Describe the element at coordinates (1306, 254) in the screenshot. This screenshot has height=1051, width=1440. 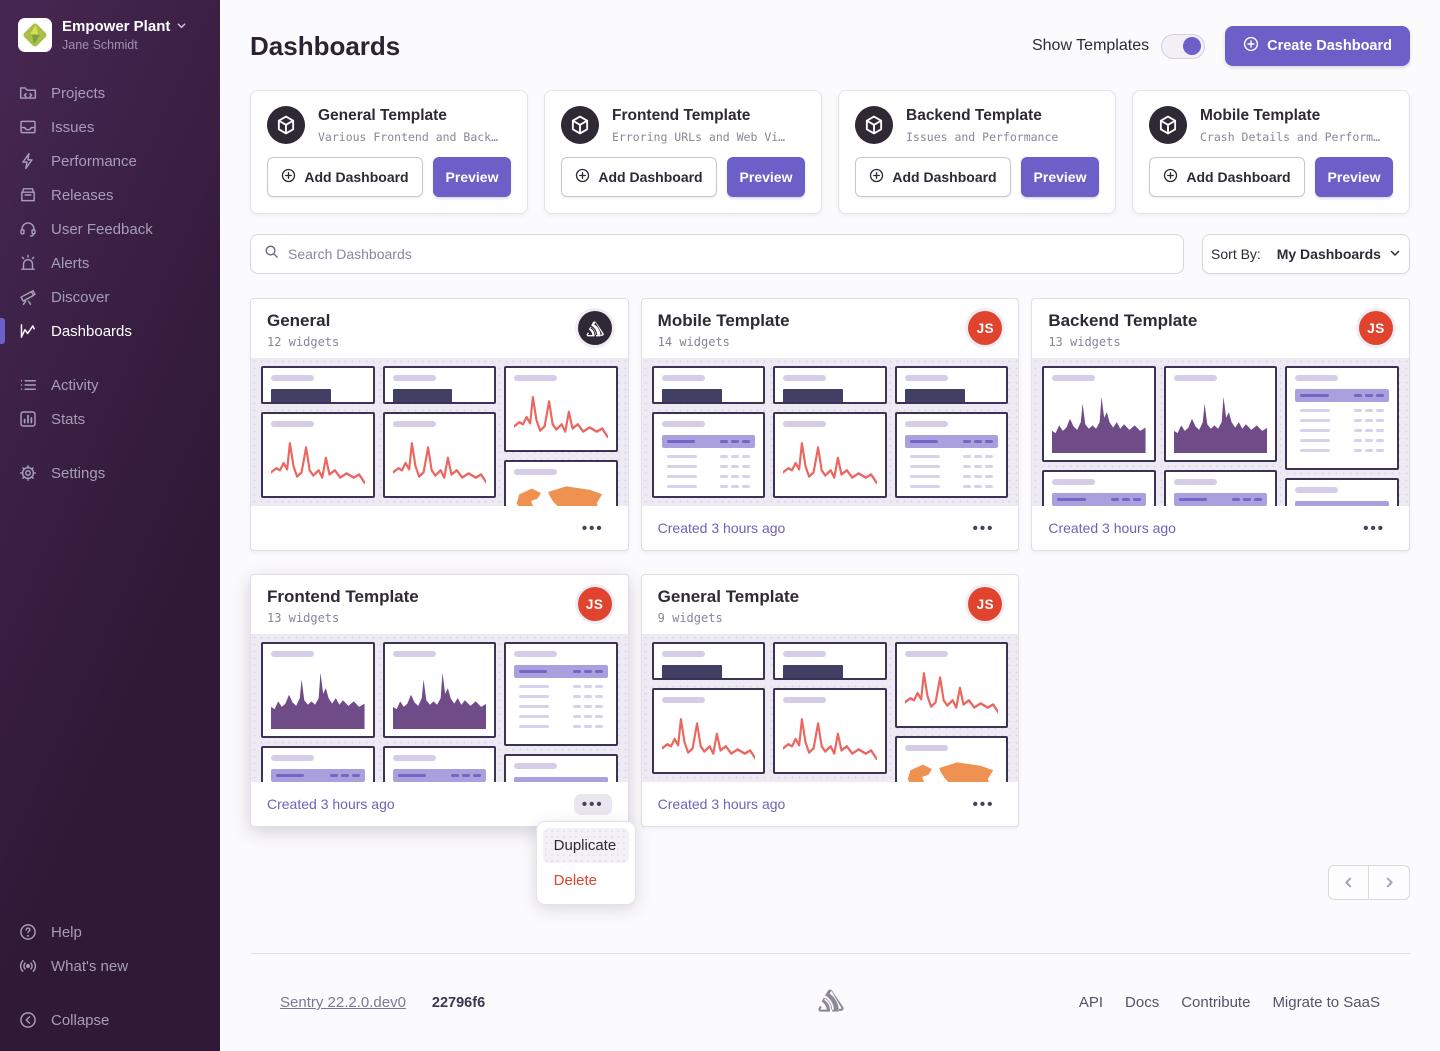
I see `sort-by-dropdown: Sort By: My Dashboards` at that location.